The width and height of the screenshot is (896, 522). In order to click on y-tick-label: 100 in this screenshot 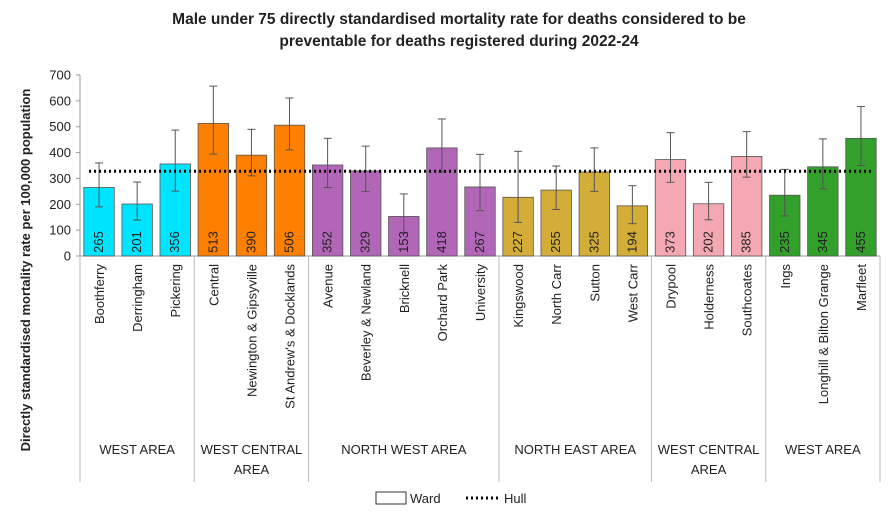, I will do `click(60, 230)`.